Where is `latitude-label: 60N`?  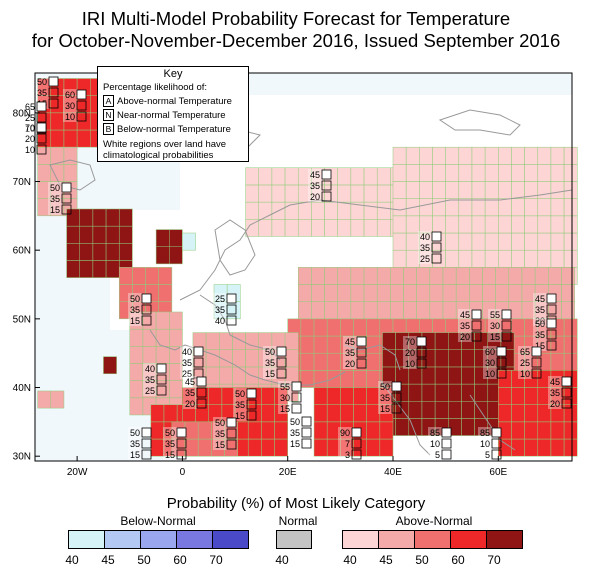
latitude-label: 60N is located at coordinates (22, 251).